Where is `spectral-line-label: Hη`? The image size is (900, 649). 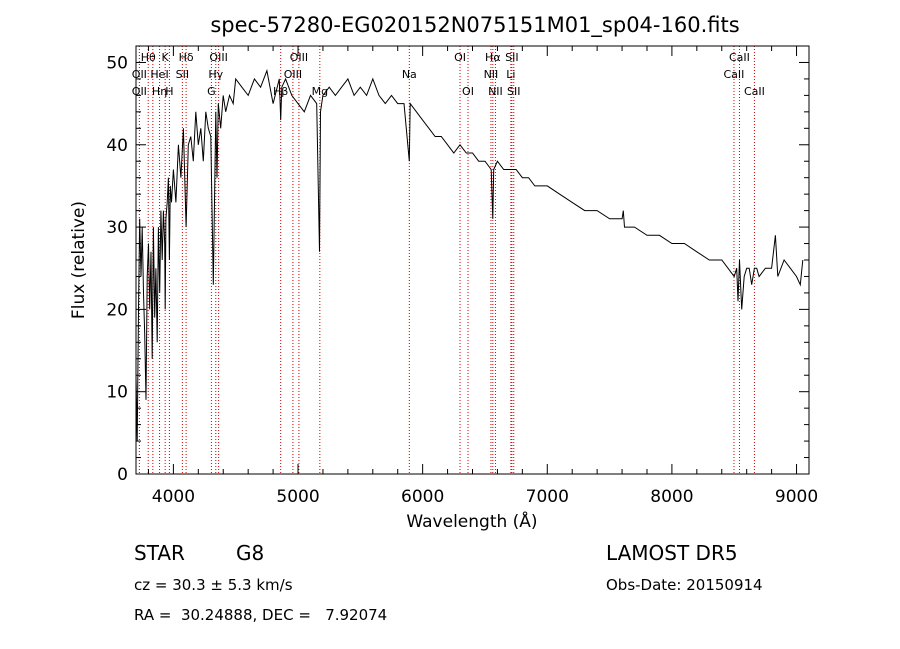 spectral-line-label: Hη is located at coordinates (159, 91).